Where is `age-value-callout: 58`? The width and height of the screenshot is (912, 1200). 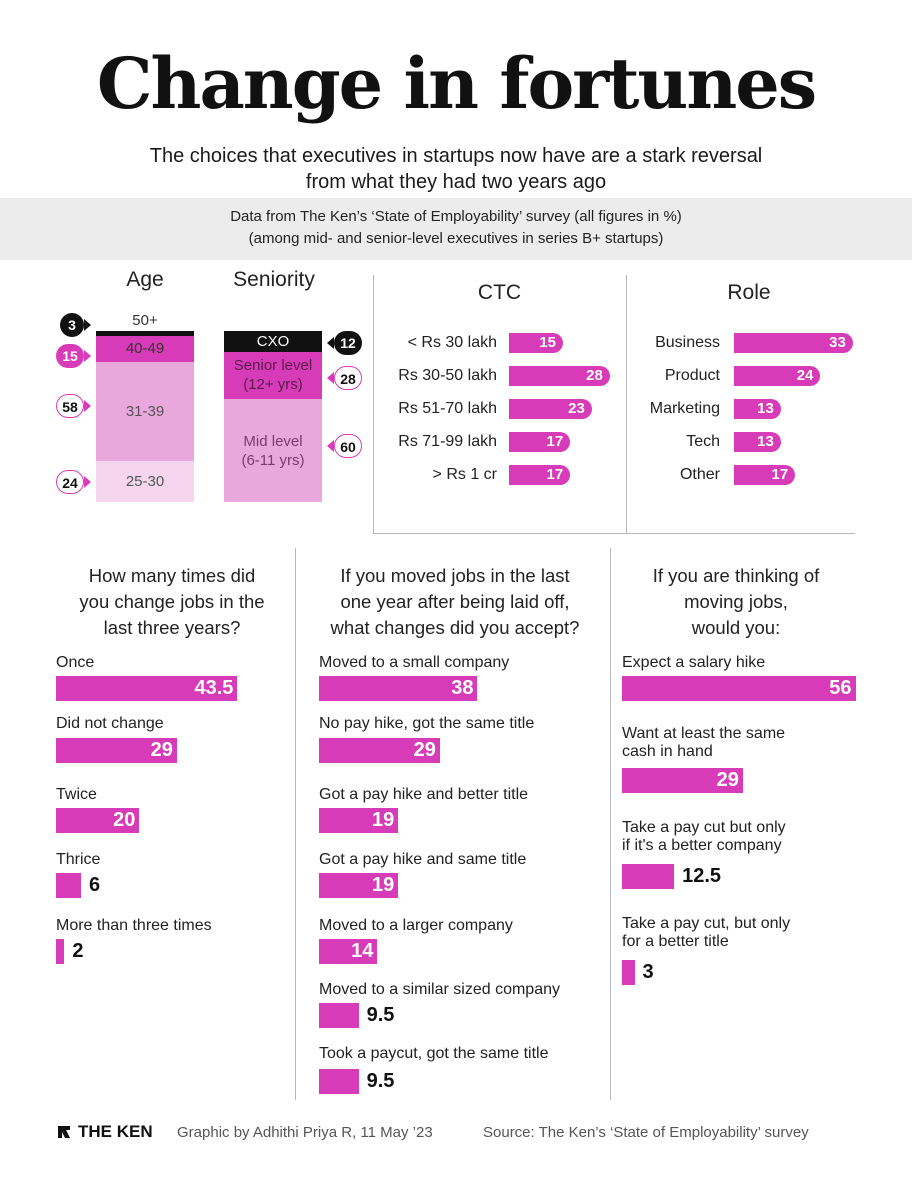
age-value-callout: 58 is located at coordinates (70, 406).